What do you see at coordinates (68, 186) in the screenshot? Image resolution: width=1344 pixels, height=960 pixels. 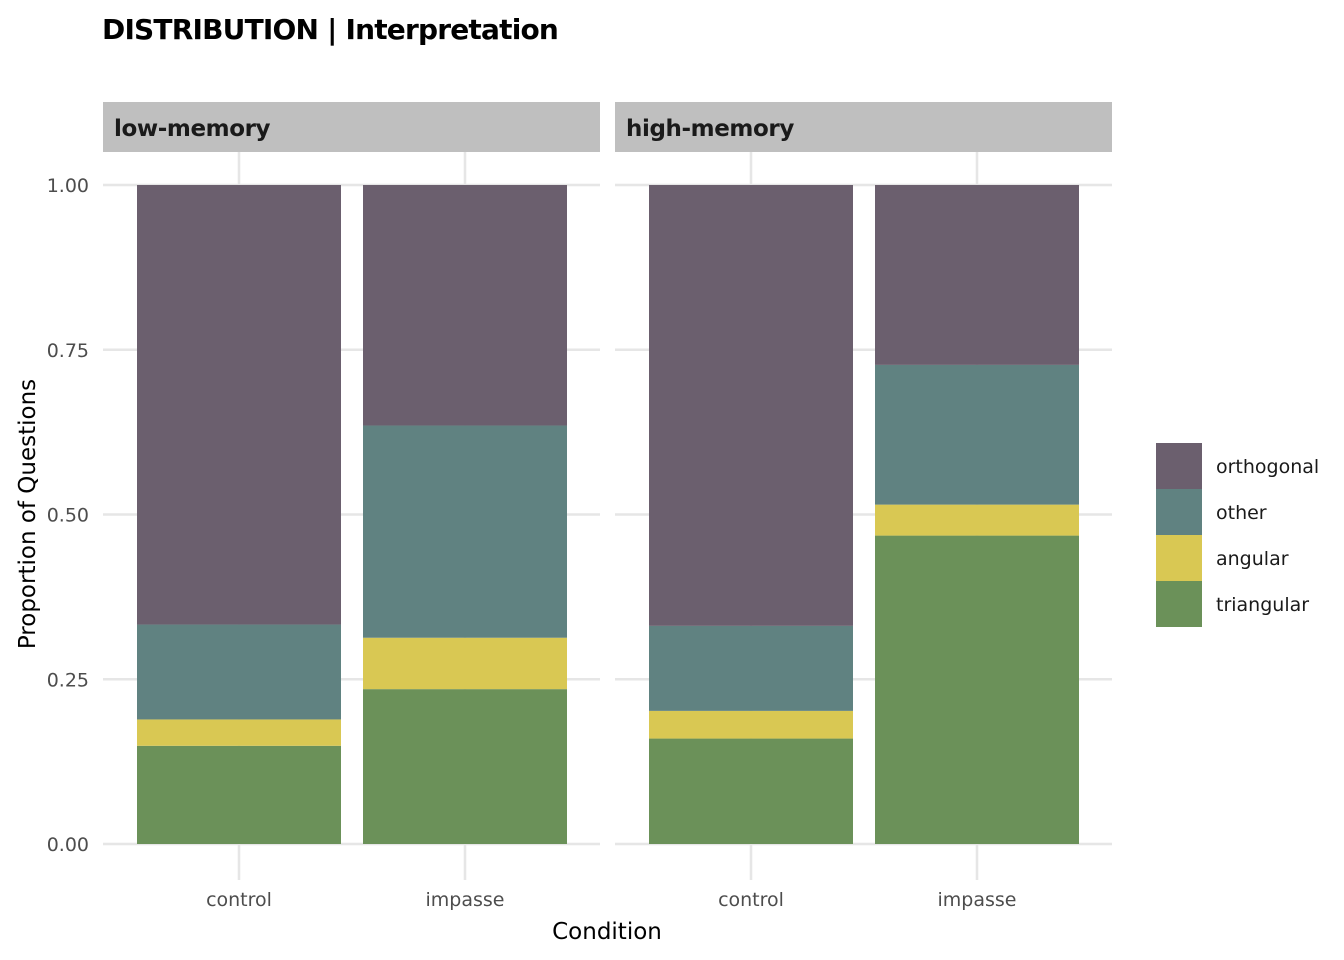 I see `y-tick-label: 1.00` at bounding box center [68, 186].